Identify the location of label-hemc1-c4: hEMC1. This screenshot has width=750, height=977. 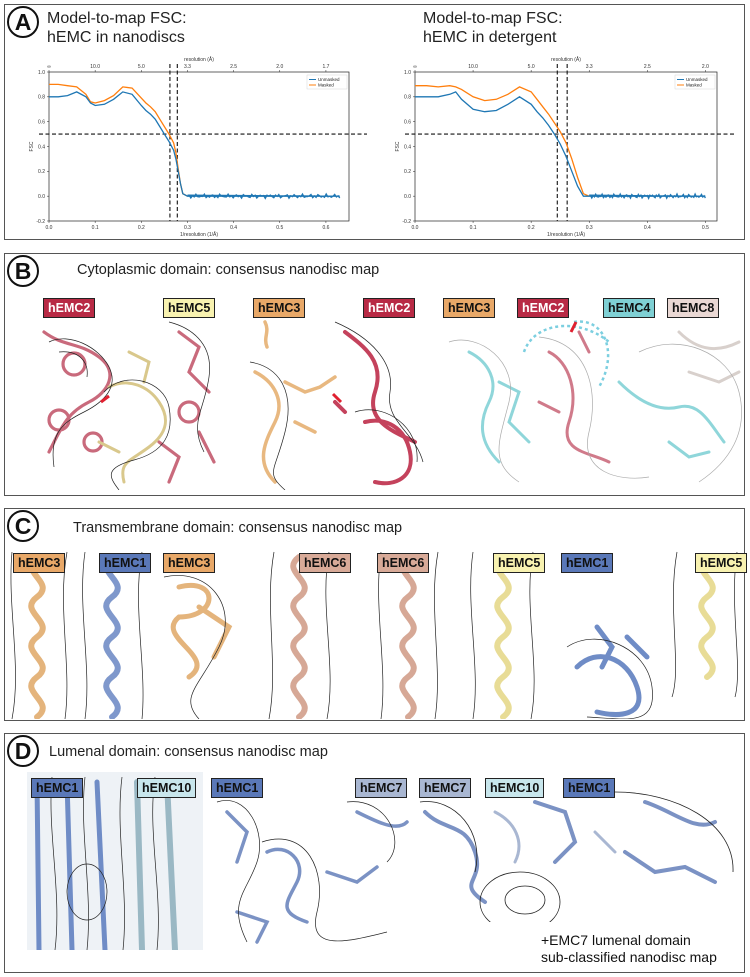
(587, 563).